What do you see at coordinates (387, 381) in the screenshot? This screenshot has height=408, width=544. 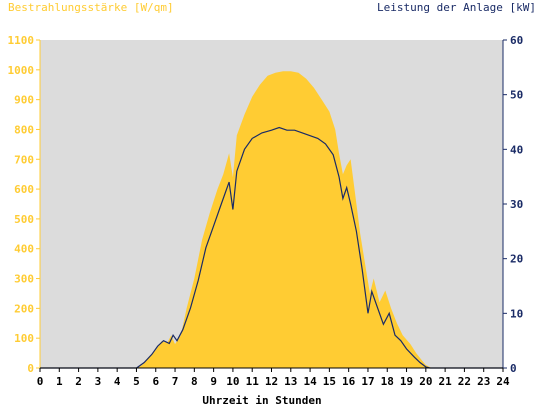 I see `x-tick-label: 18` at bounding box center [387, 381].